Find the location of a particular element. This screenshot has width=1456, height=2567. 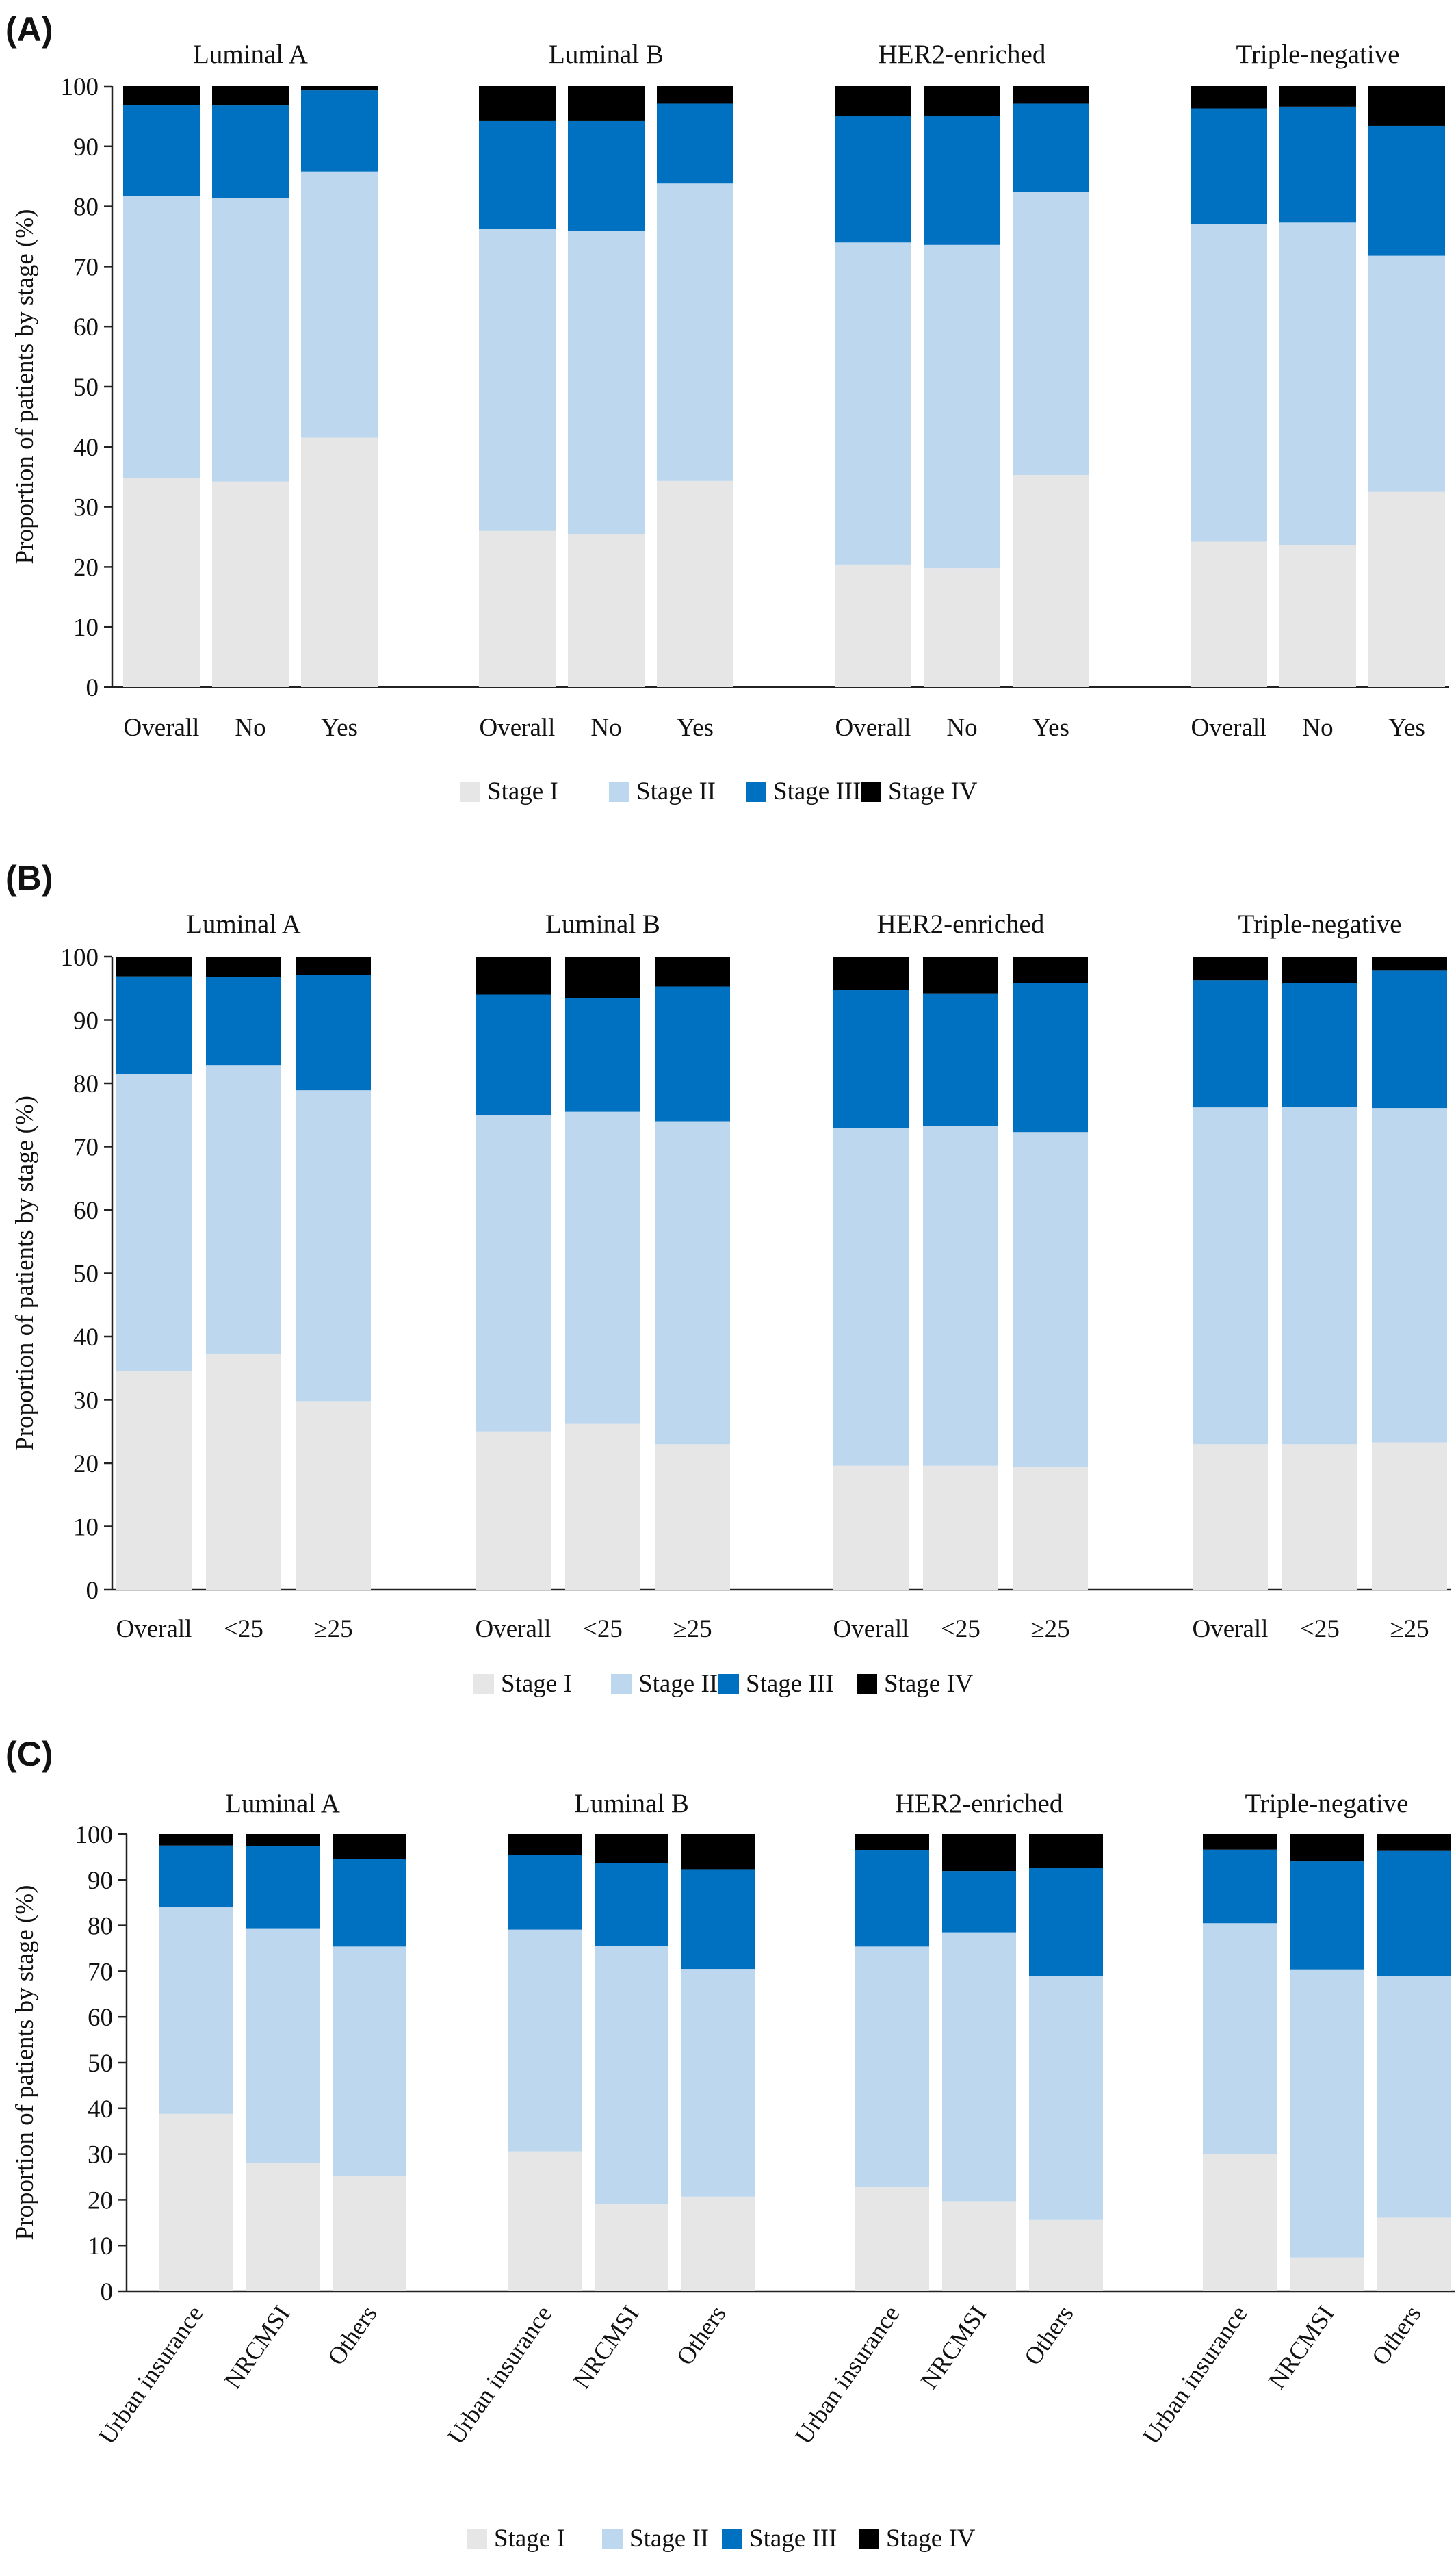

y-tick-label: 0 is located at coordinates (92, 1591).